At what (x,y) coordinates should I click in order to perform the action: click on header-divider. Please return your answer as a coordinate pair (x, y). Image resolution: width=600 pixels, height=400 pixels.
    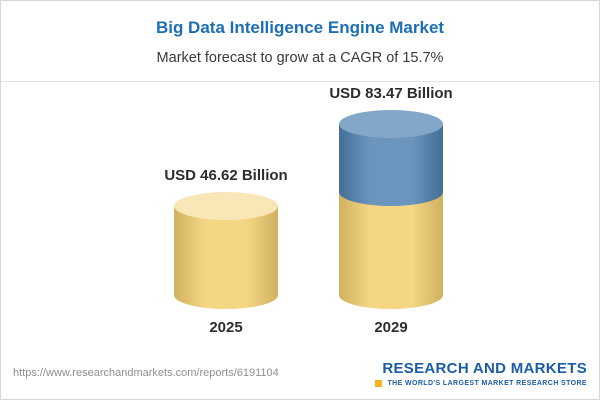
    Looking at the image, I should click on (300, 81).